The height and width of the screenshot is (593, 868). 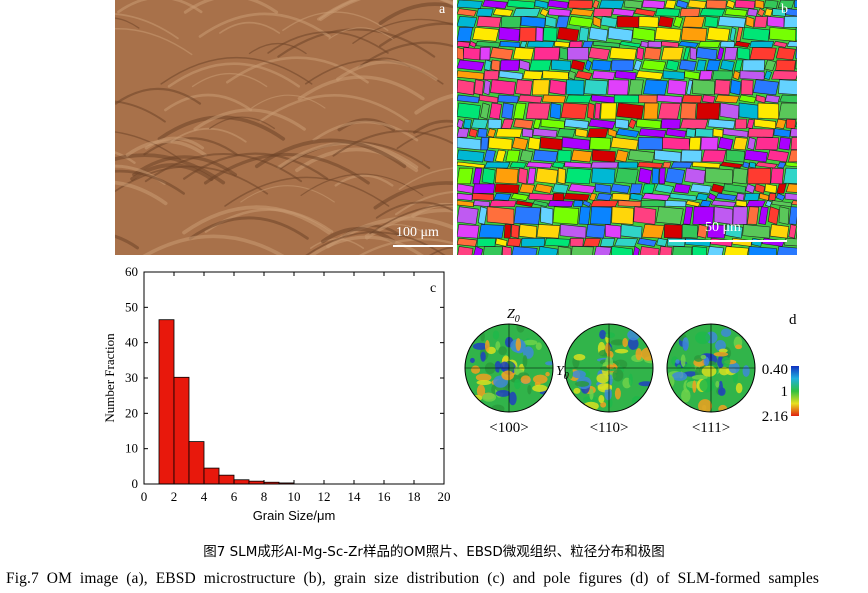 I want to click on y-tick-label-0: 0, so click(x=135, y=483).